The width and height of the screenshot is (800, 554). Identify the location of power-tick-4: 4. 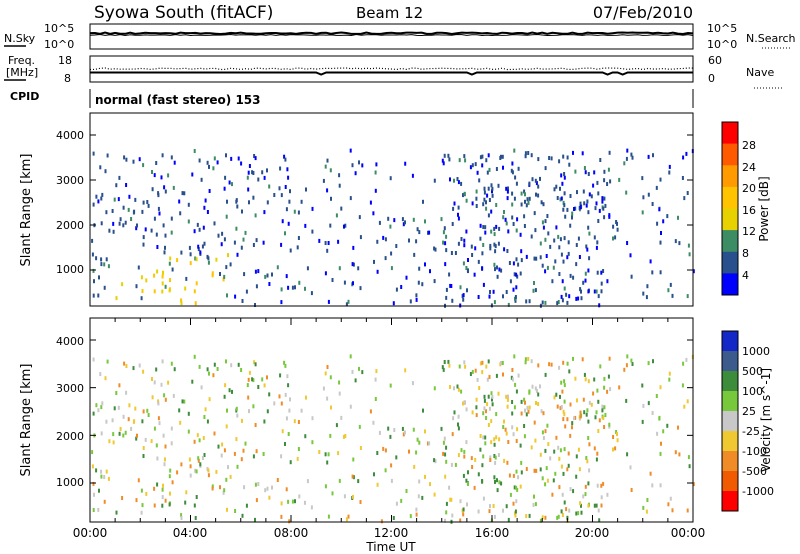
(745, 275).